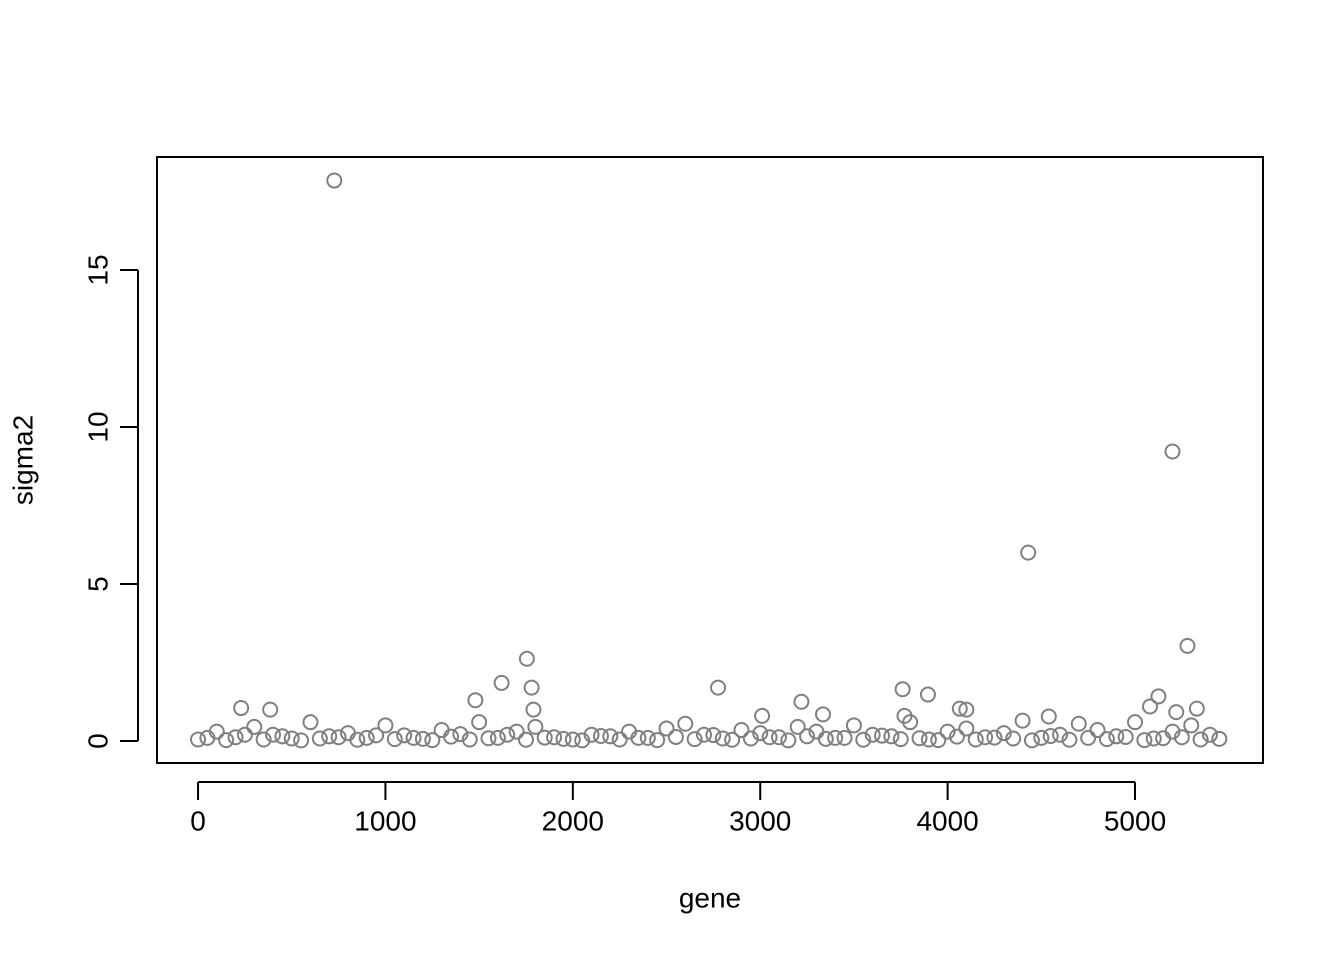 The image size is (1344, 960). What do you see at coordinates (97, 426) in the screenshot?
I see `y-tick-label: 10` at bounding box center [97, 426].